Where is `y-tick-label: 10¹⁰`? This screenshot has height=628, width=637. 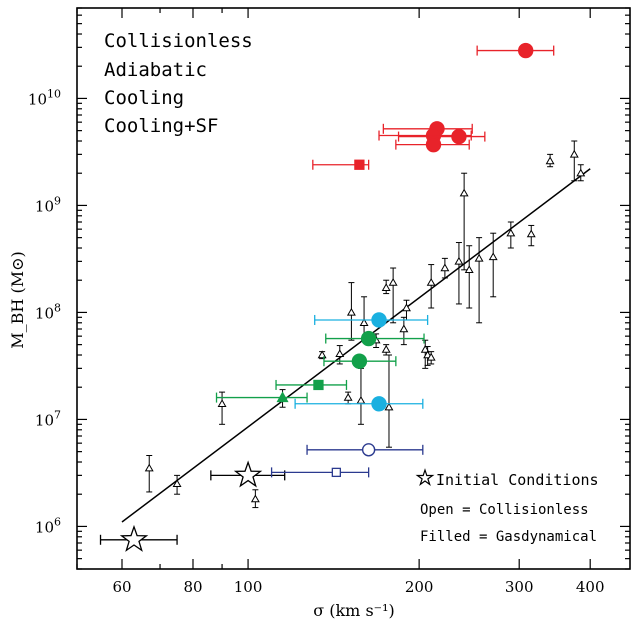
y-tick-label: 10¹⁰ is located at coordinates (44, 97).